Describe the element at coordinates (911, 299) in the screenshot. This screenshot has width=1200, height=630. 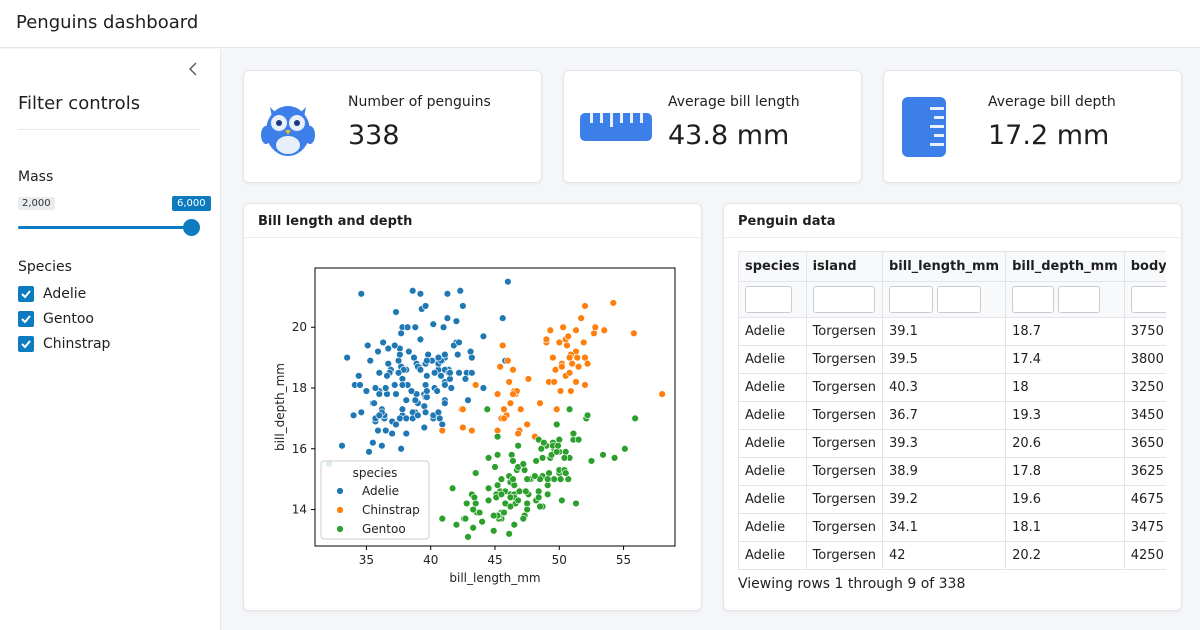
I see `filter-input-bill-length-min` at that location.